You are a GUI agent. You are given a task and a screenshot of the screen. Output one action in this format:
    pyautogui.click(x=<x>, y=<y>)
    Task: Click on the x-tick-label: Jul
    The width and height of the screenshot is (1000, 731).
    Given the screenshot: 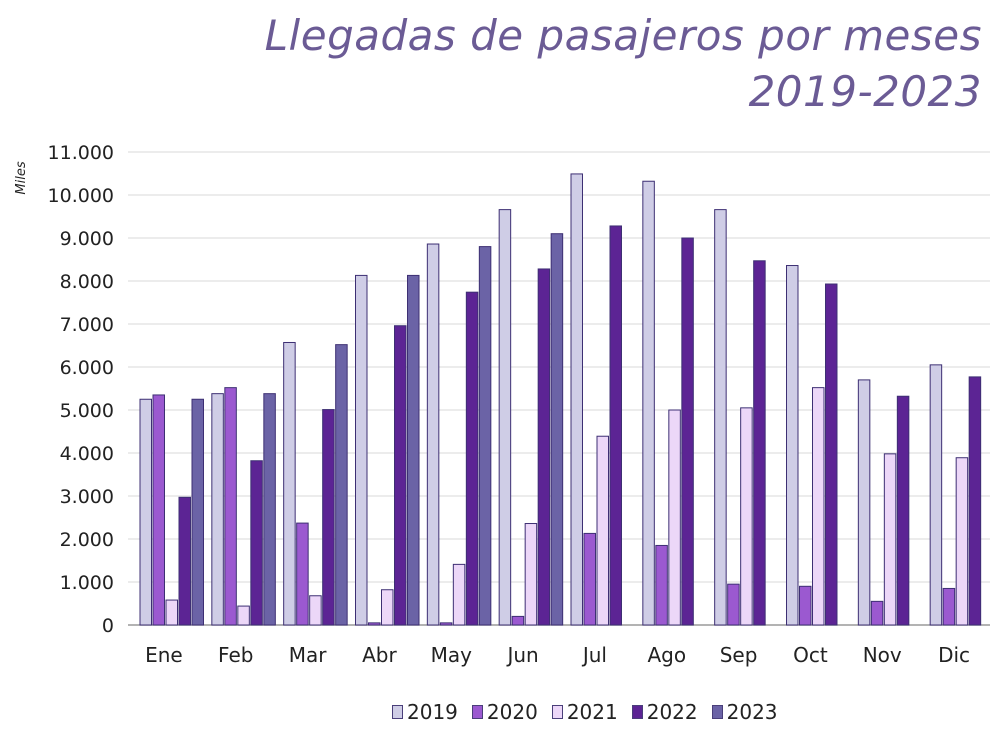 What is the action you would take?
    pyautogui.click(x=594, y=655)
    